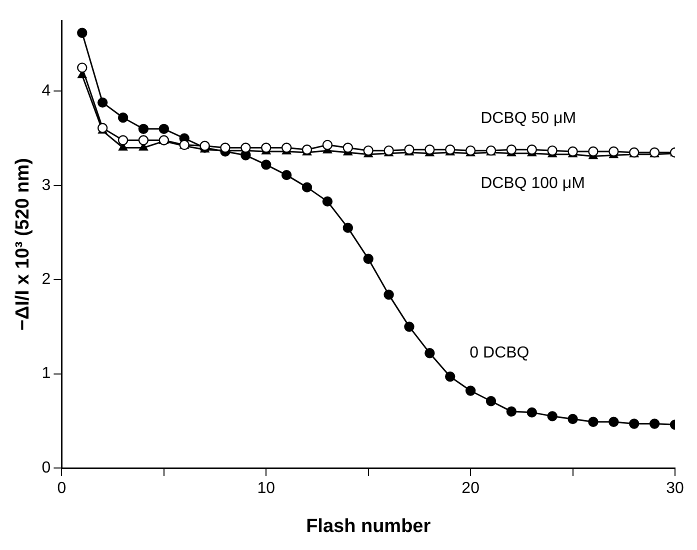 This screenshot has width=697, height=550. I want to click on series-label: DCBQ 100 μM, so click(532, 183).